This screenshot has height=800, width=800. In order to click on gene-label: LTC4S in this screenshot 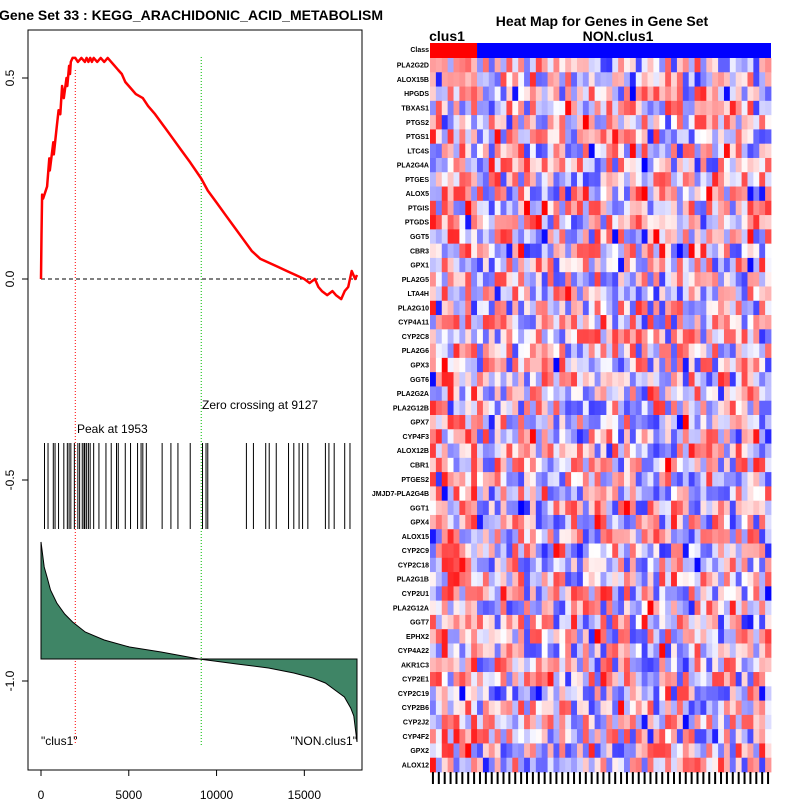, I will do `click(418, 151)`.